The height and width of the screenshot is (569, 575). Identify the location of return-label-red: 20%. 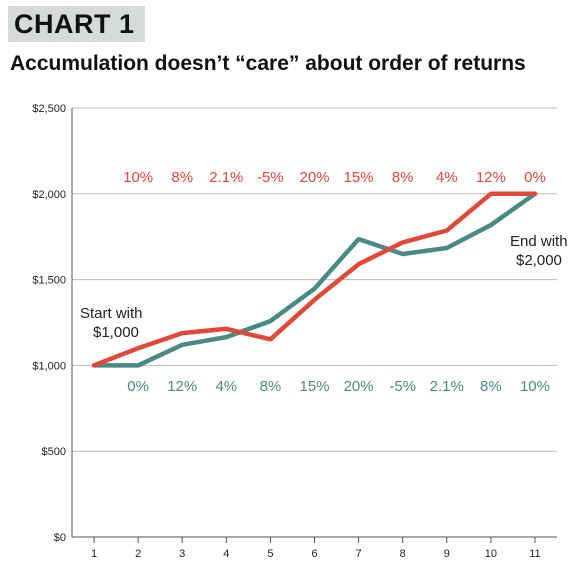
(314, 177).